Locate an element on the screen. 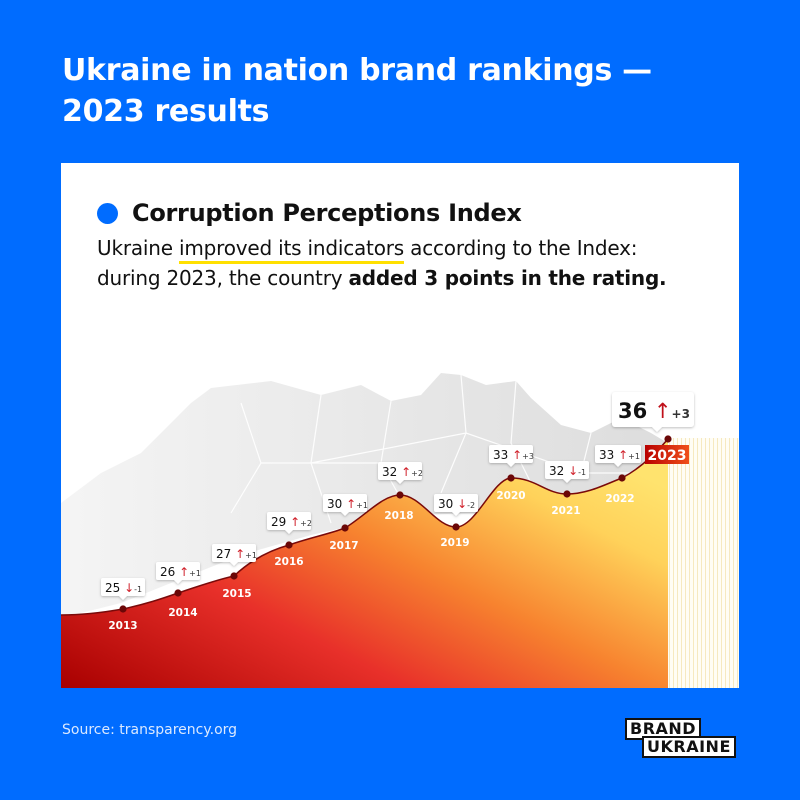  callout-2023 is located at coordinates (653, 412).